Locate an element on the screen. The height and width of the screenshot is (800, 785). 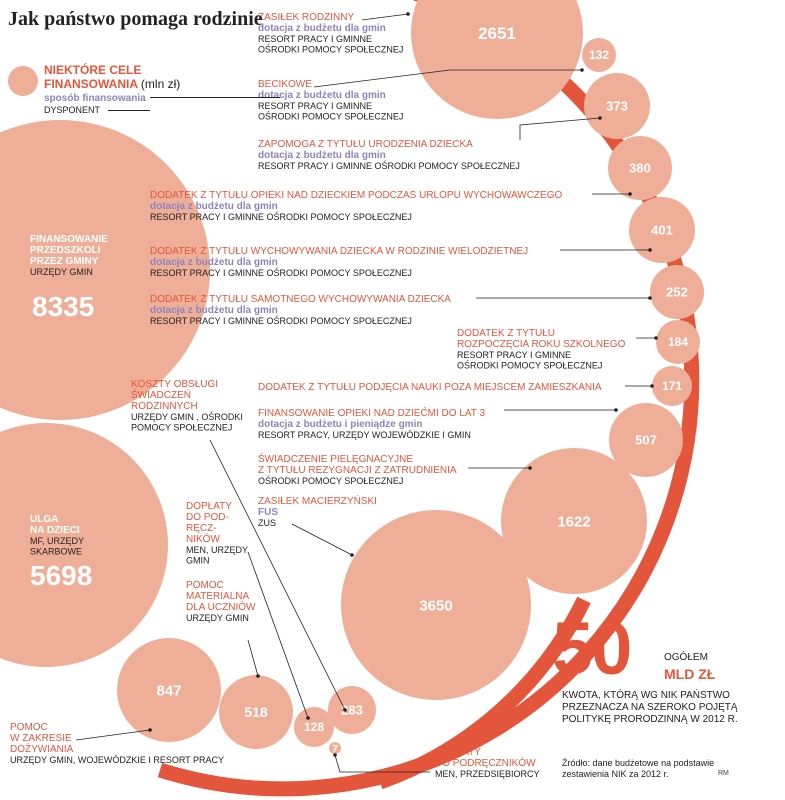
label-disposer-doplaty-podreczniki-1: GMIN is located at coordinates (198, 561).